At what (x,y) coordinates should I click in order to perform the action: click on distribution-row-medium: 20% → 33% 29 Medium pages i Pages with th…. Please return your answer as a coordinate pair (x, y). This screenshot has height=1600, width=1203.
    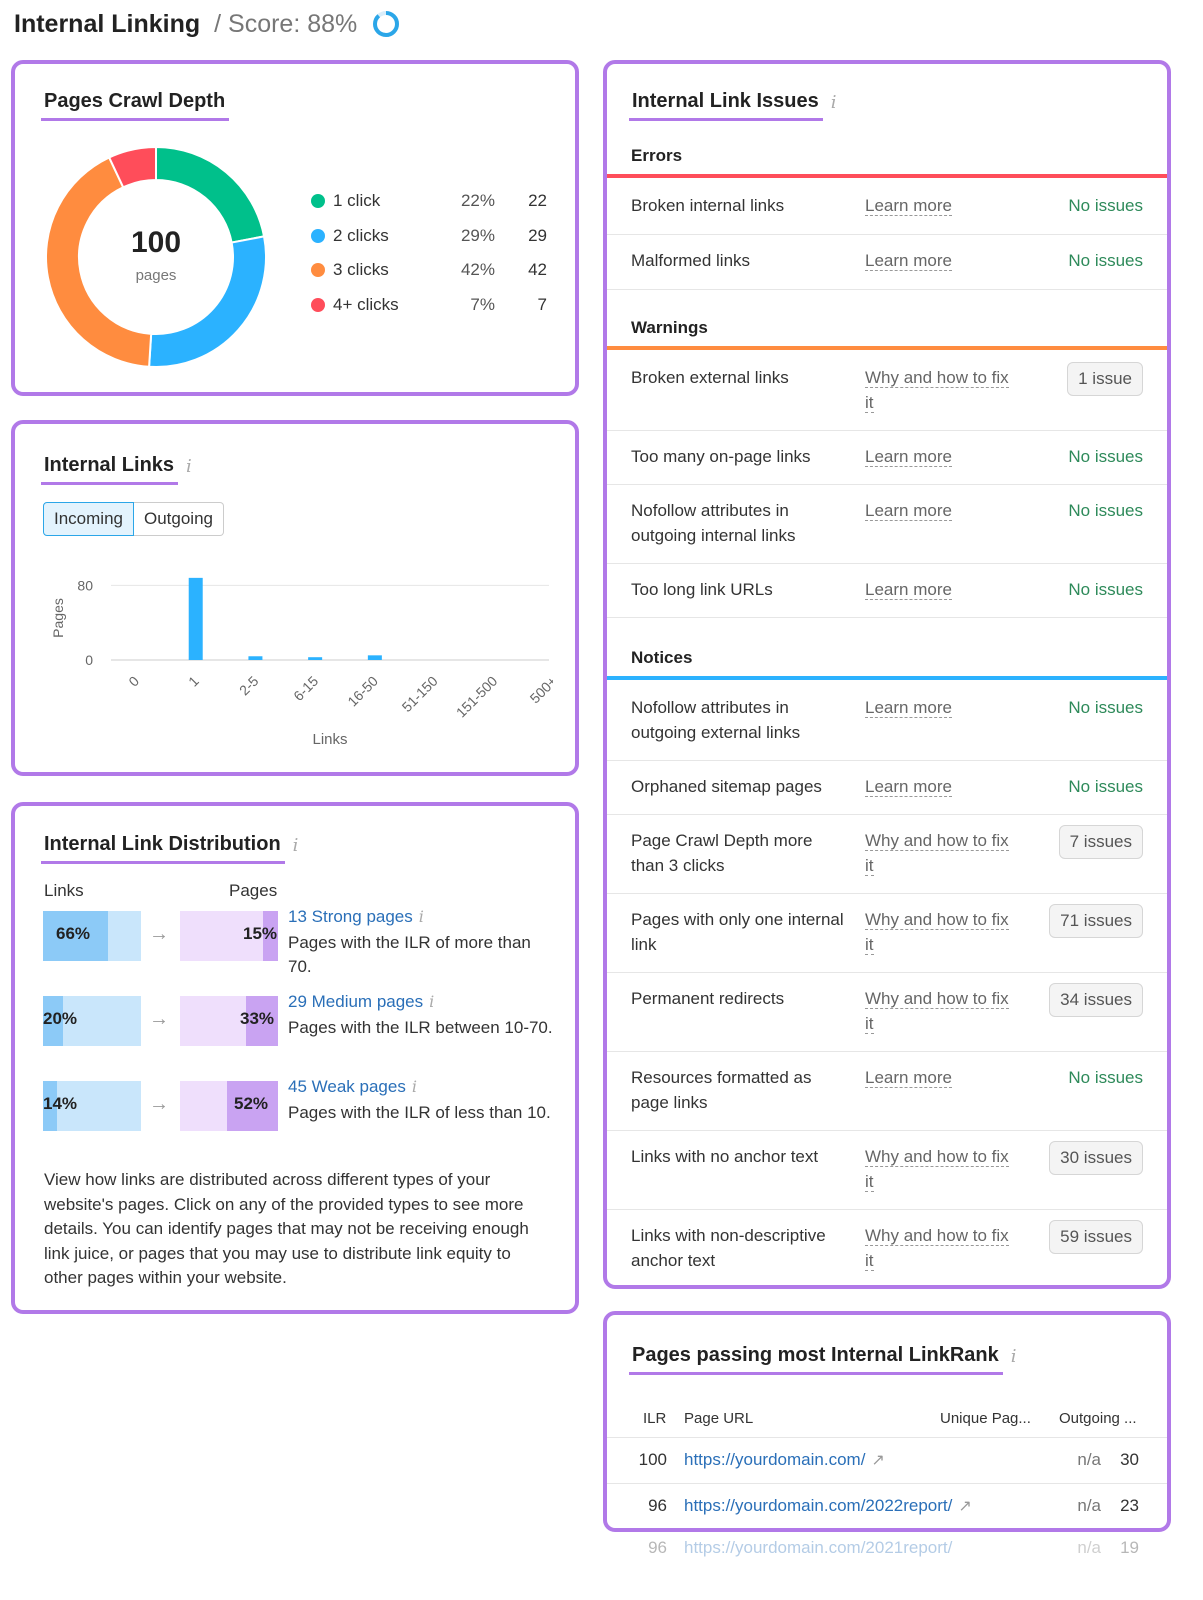
    Looking at the image, I should click on (303, 1036).